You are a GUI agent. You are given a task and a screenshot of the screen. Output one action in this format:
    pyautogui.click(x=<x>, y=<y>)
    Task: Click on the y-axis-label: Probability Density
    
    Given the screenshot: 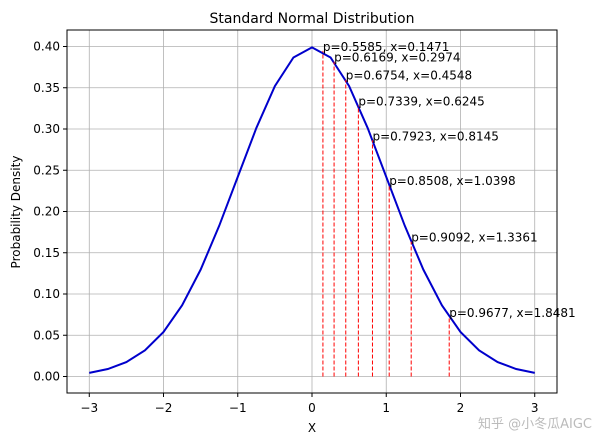 What is the action you would take?
    pyautogui.click(x=16, y=212)
    